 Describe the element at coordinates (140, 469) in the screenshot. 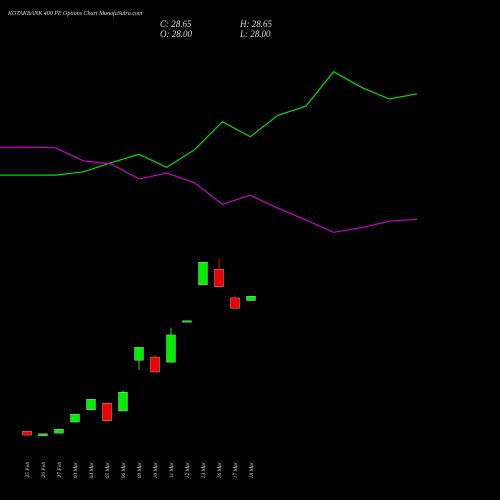

I see `x-tick-label: 09 Mar` at that location.